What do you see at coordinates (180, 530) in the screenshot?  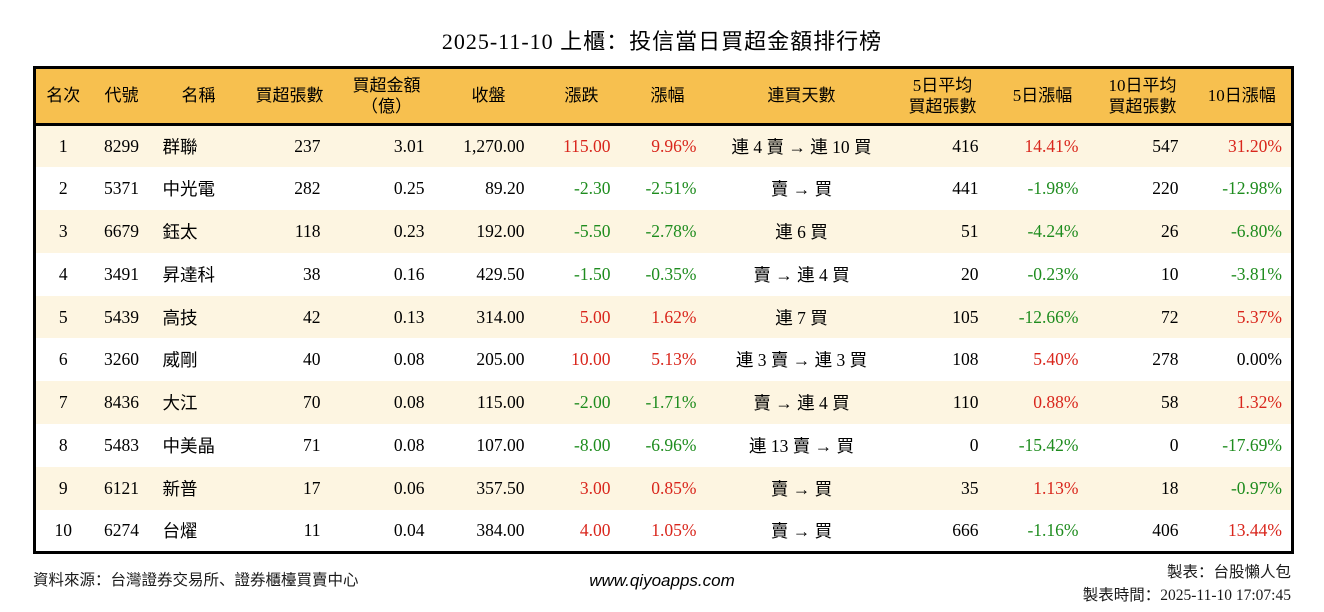 I see `cell-name: 台燿` at bounding box center [180, 530].